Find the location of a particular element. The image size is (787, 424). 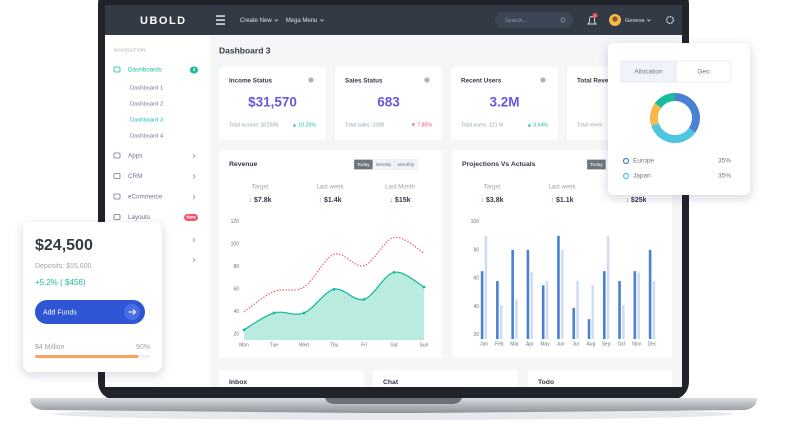

bell-icon is located at coordinates (592, 20).